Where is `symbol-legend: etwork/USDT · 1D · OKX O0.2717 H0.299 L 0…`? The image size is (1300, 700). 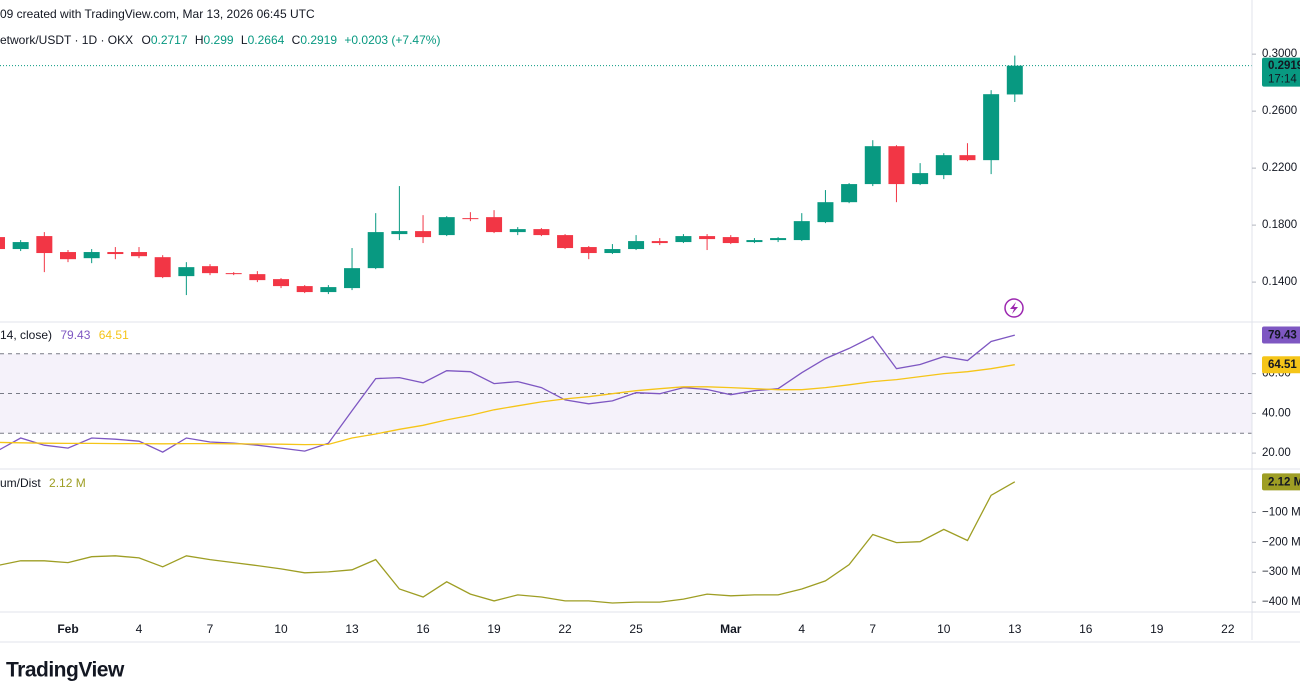 symbol-legend: etwork/USDT · 1D · OKX O0.2717 H0.299 L 0… is located at coordinates (220, 40).